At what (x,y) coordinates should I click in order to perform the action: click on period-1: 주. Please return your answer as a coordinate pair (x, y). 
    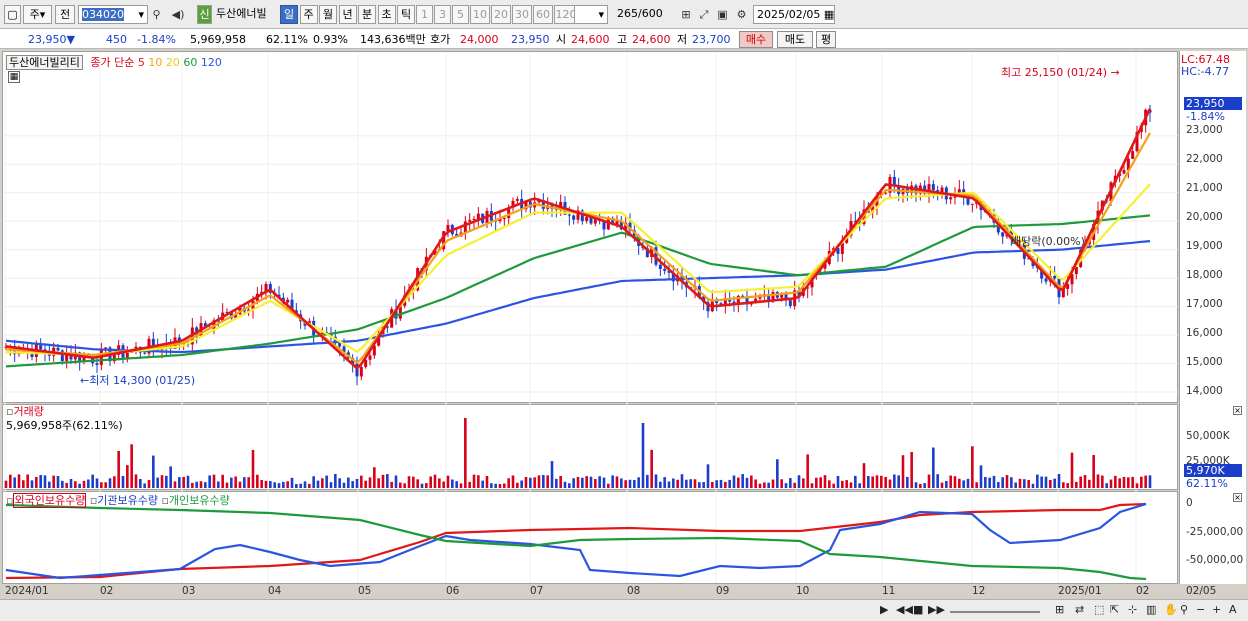
    Looking at the image, I should click on (308, 14).